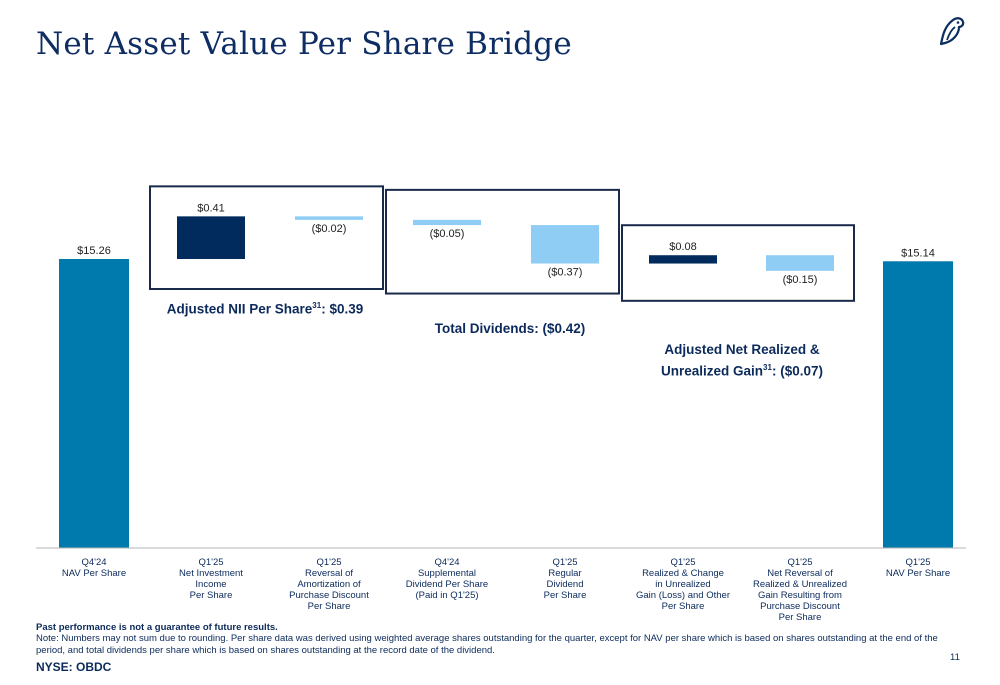  What do you see at coordinates (742, 349) in the screenshot?
I see `group-label-line1: Adjusted Net Realized &` at bounding box center [742, 349].